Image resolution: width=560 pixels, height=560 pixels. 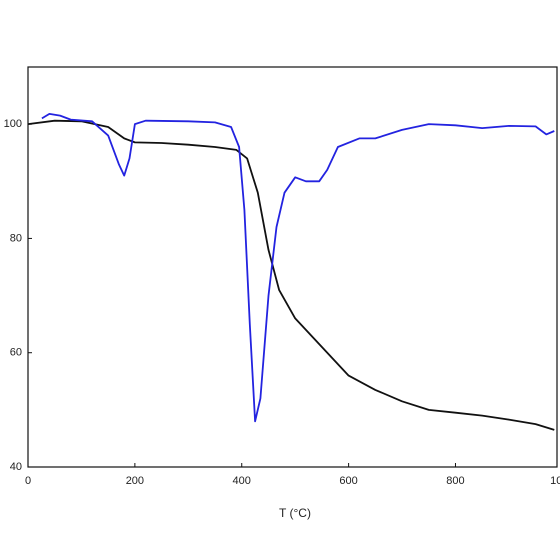 I want to click on y-tick-label: 60, so click(x=16, y=353).